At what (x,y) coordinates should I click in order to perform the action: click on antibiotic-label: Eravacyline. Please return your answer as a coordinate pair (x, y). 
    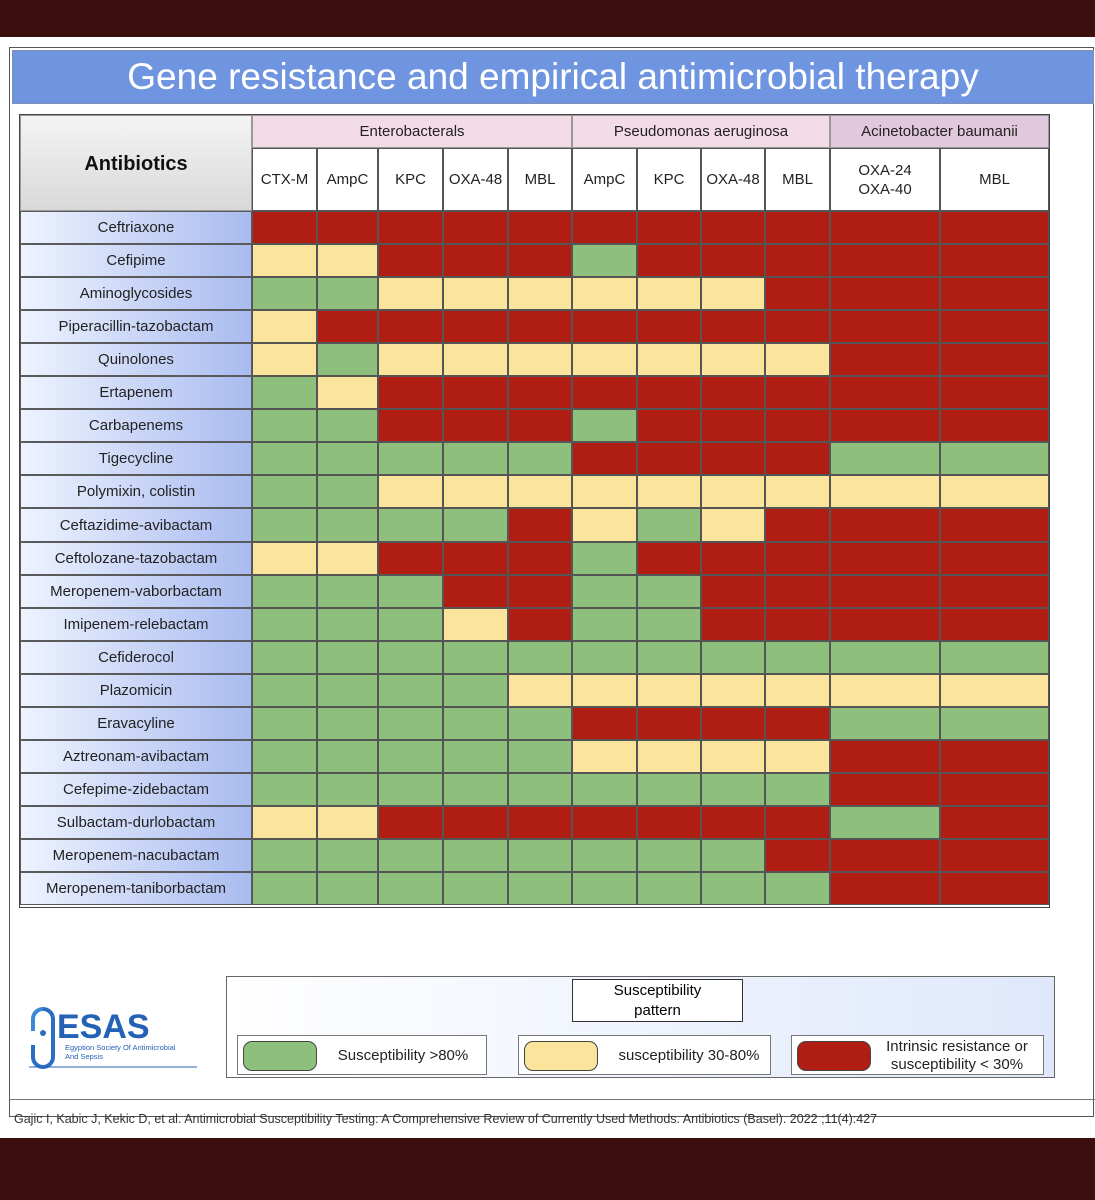
    Looking at the image, I should click on (136, 723).